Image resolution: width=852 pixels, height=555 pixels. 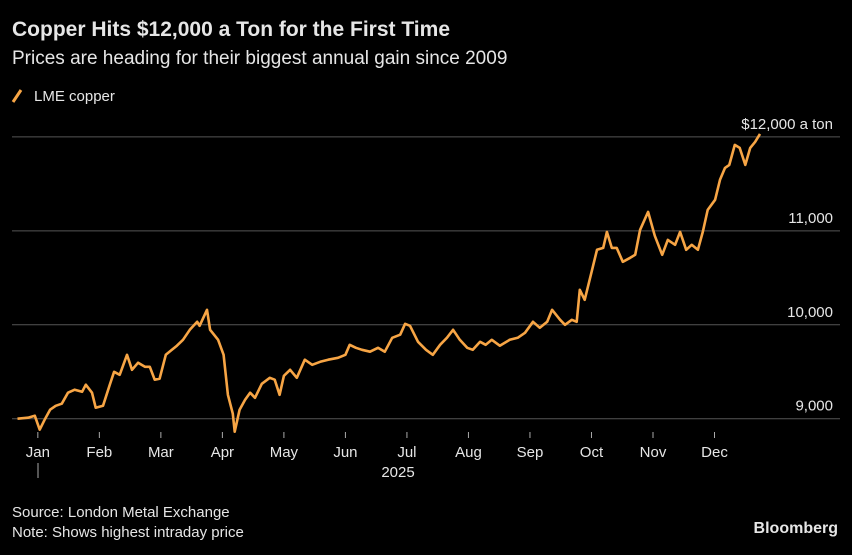 I want to click on x-tick-label: Dec, so click(x=714, y=452).